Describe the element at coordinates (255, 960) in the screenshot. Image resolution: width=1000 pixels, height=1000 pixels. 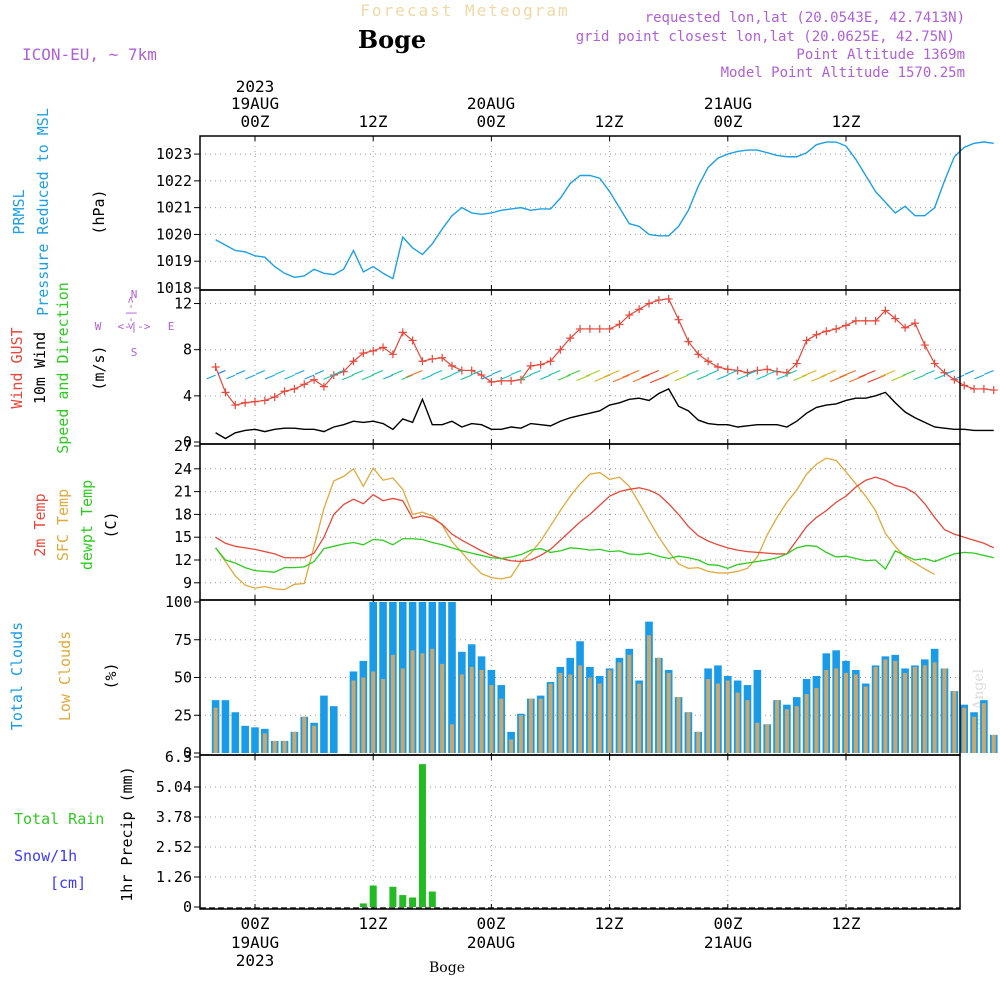
I see `bottom-year-label: 2023` at that location.